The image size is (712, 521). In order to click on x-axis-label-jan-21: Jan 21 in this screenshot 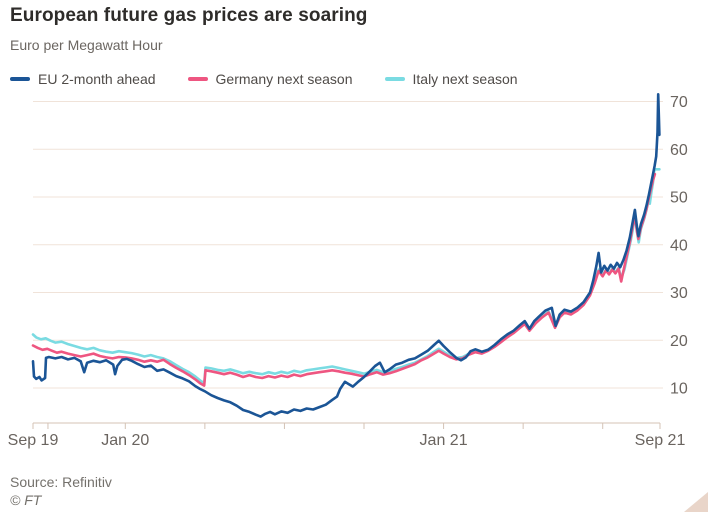, I will do `click(444, 440)`.